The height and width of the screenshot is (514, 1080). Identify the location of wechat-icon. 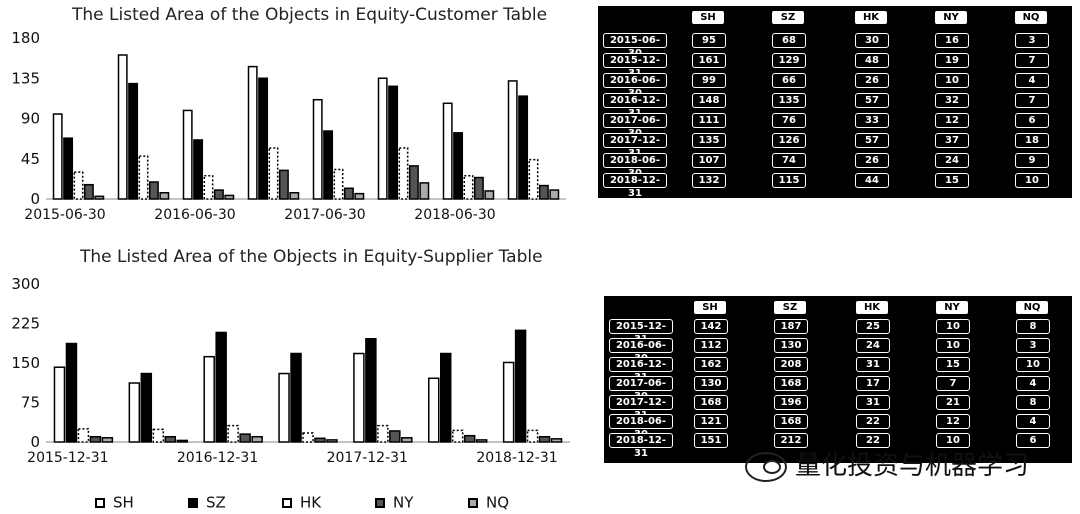
(766, 466).